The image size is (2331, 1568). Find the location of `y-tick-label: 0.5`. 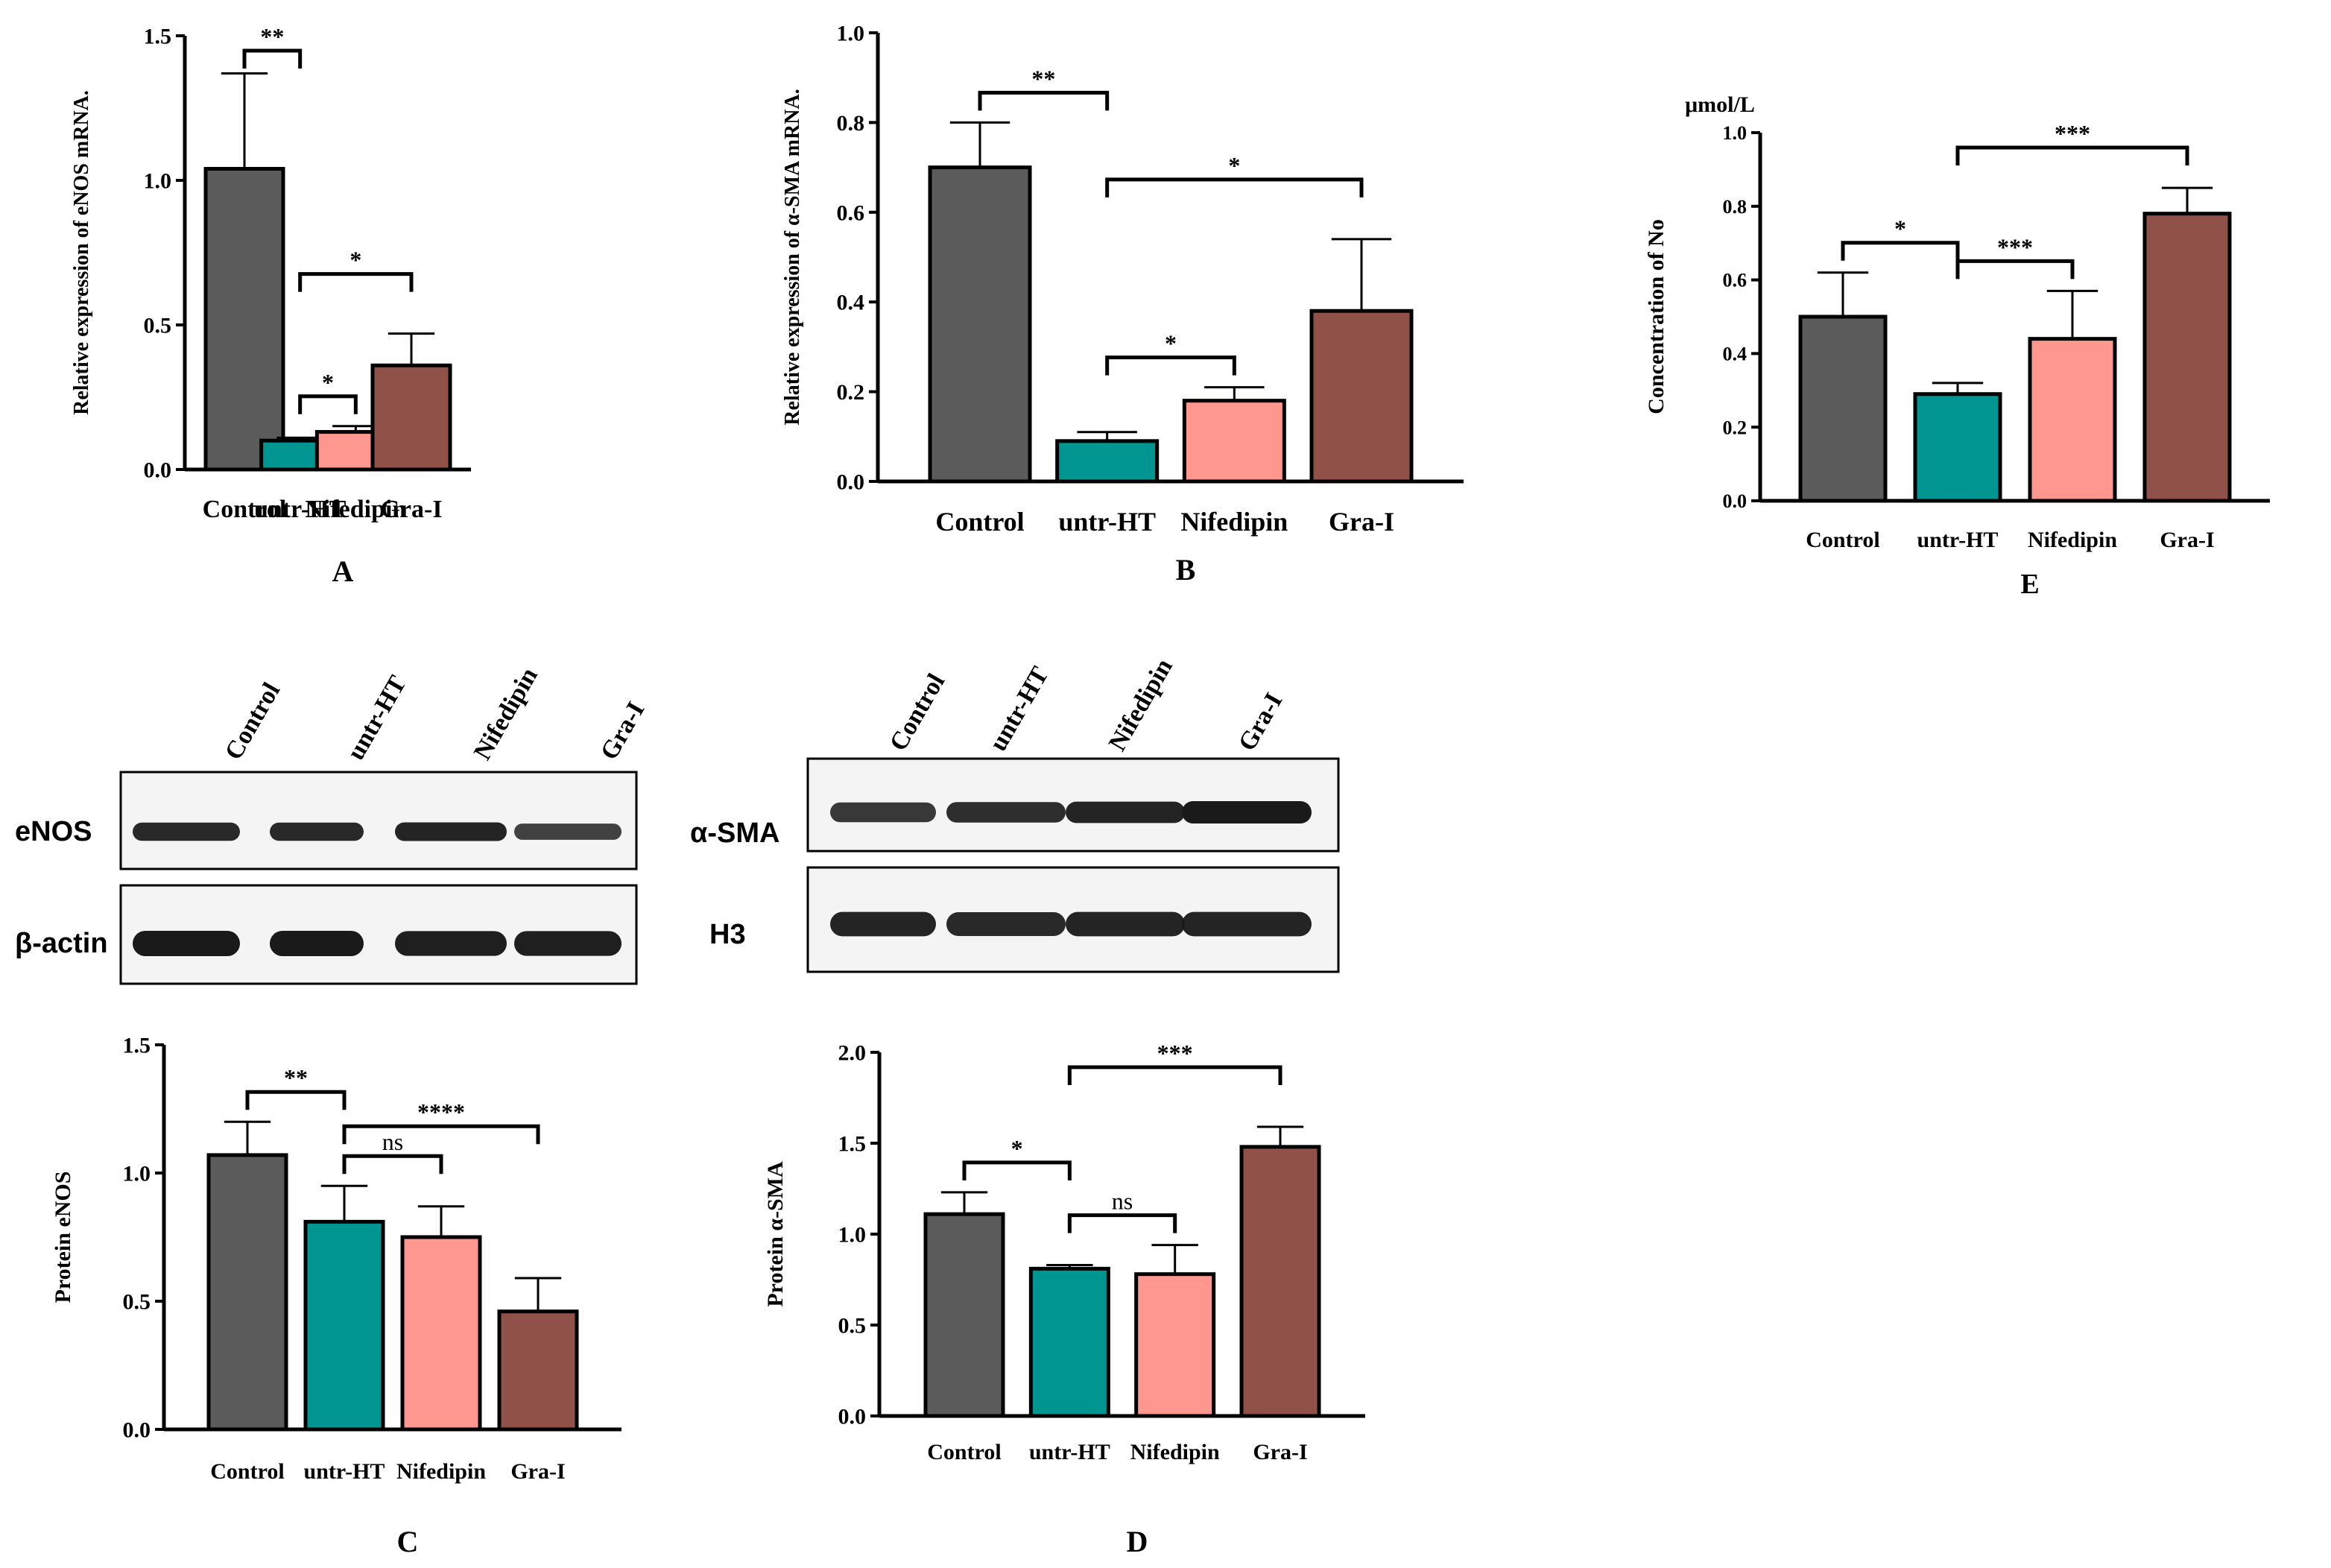

y-tick-label: 0.5 is located at coordinates (852, 1326).